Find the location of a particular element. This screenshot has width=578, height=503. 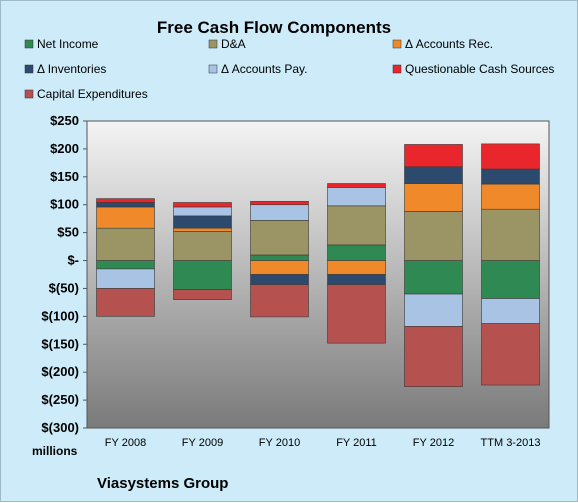

footer-company: Viasystems Group is located at coordinates (162, 483).